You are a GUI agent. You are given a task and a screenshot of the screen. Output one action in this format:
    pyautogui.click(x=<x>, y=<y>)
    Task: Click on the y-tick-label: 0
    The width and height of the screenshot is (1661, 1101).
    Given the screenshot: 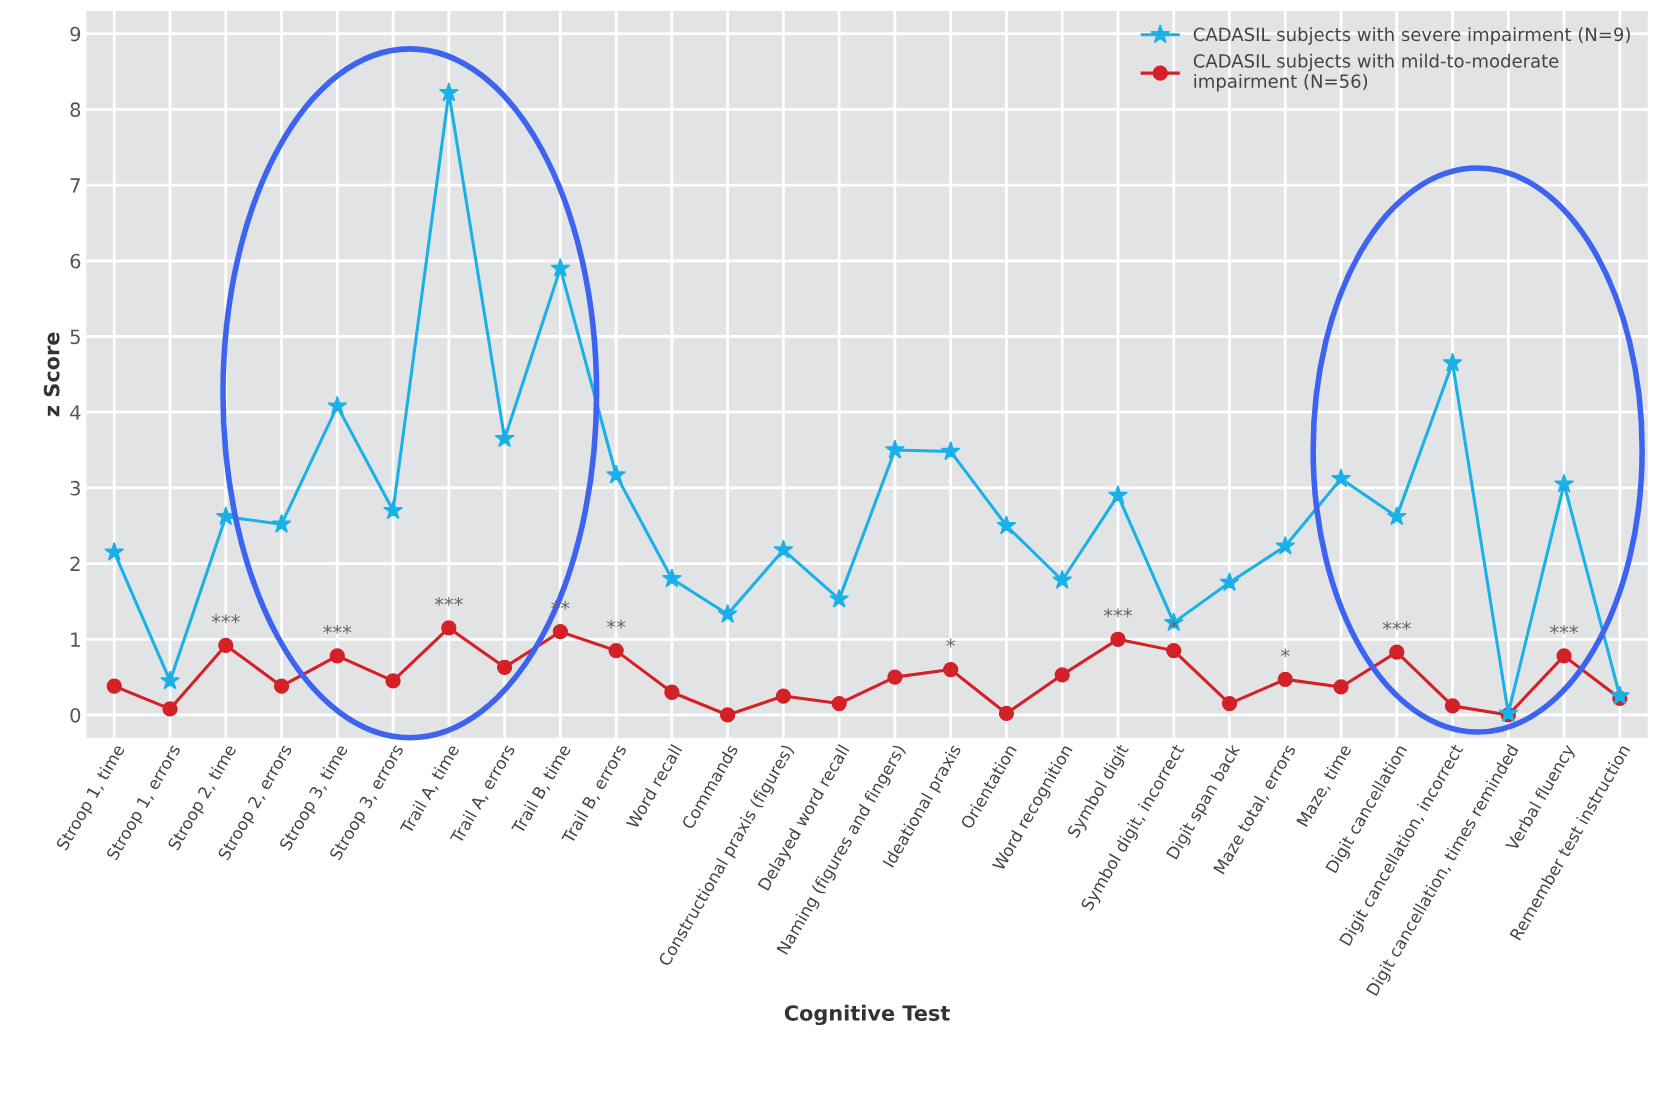 What is the action you would take?
    pyautogui.click(x=75, y=715)
    